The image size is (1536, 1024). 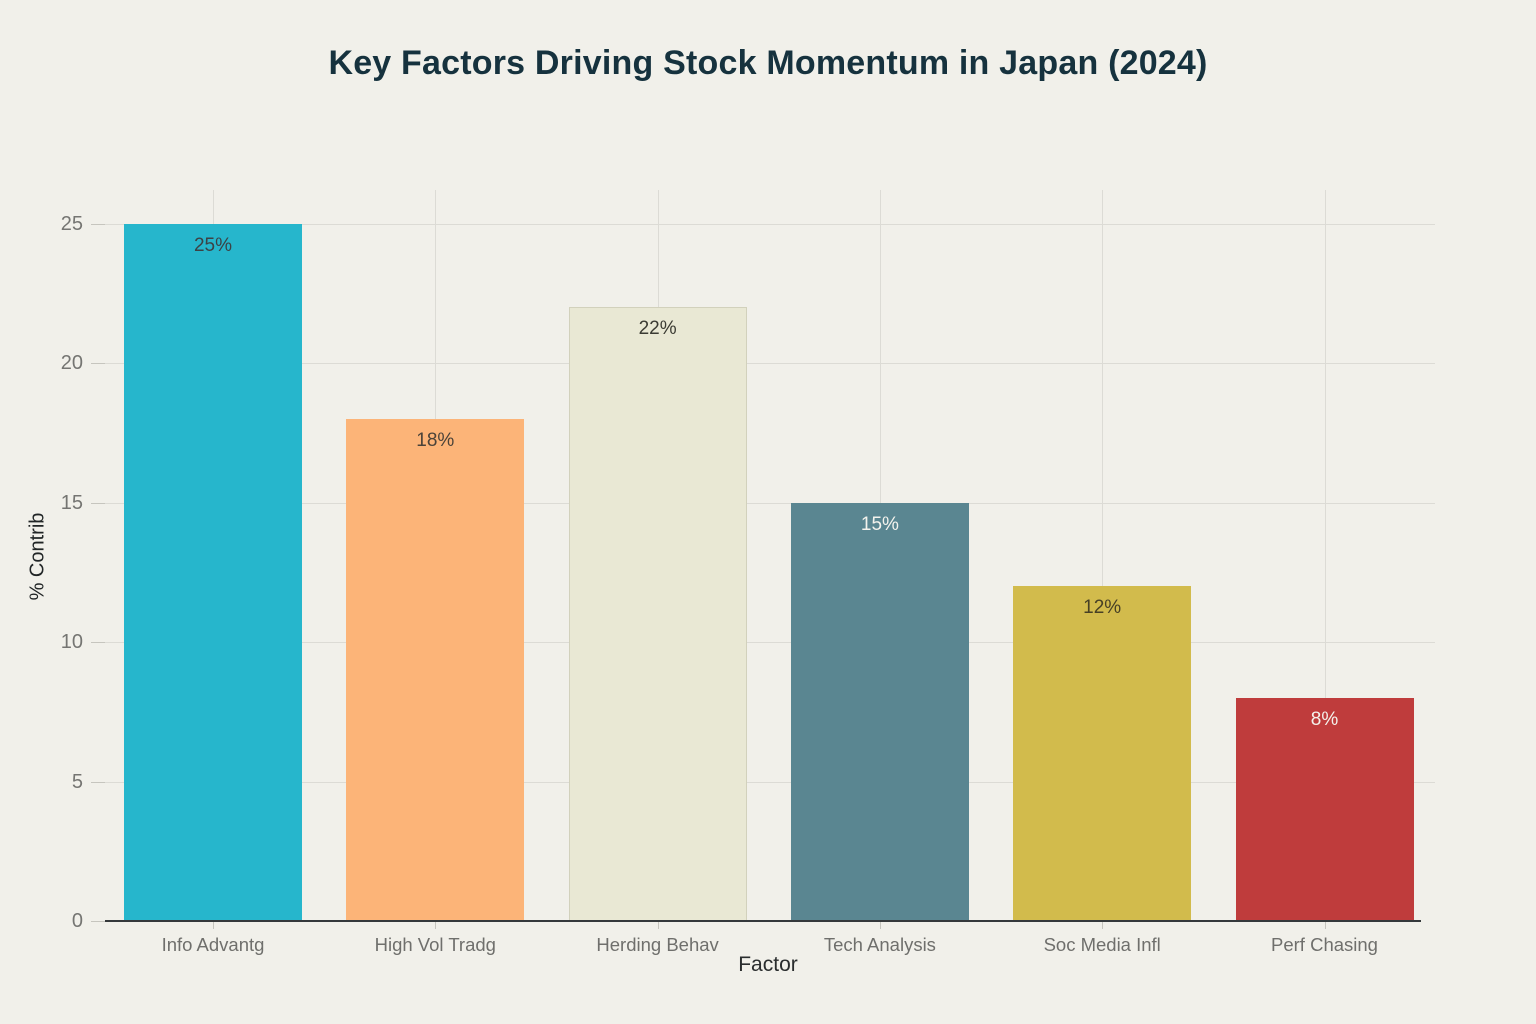 I want to click on bar-value-label-tech-analysis: 15%, so click(x=879, y=524).